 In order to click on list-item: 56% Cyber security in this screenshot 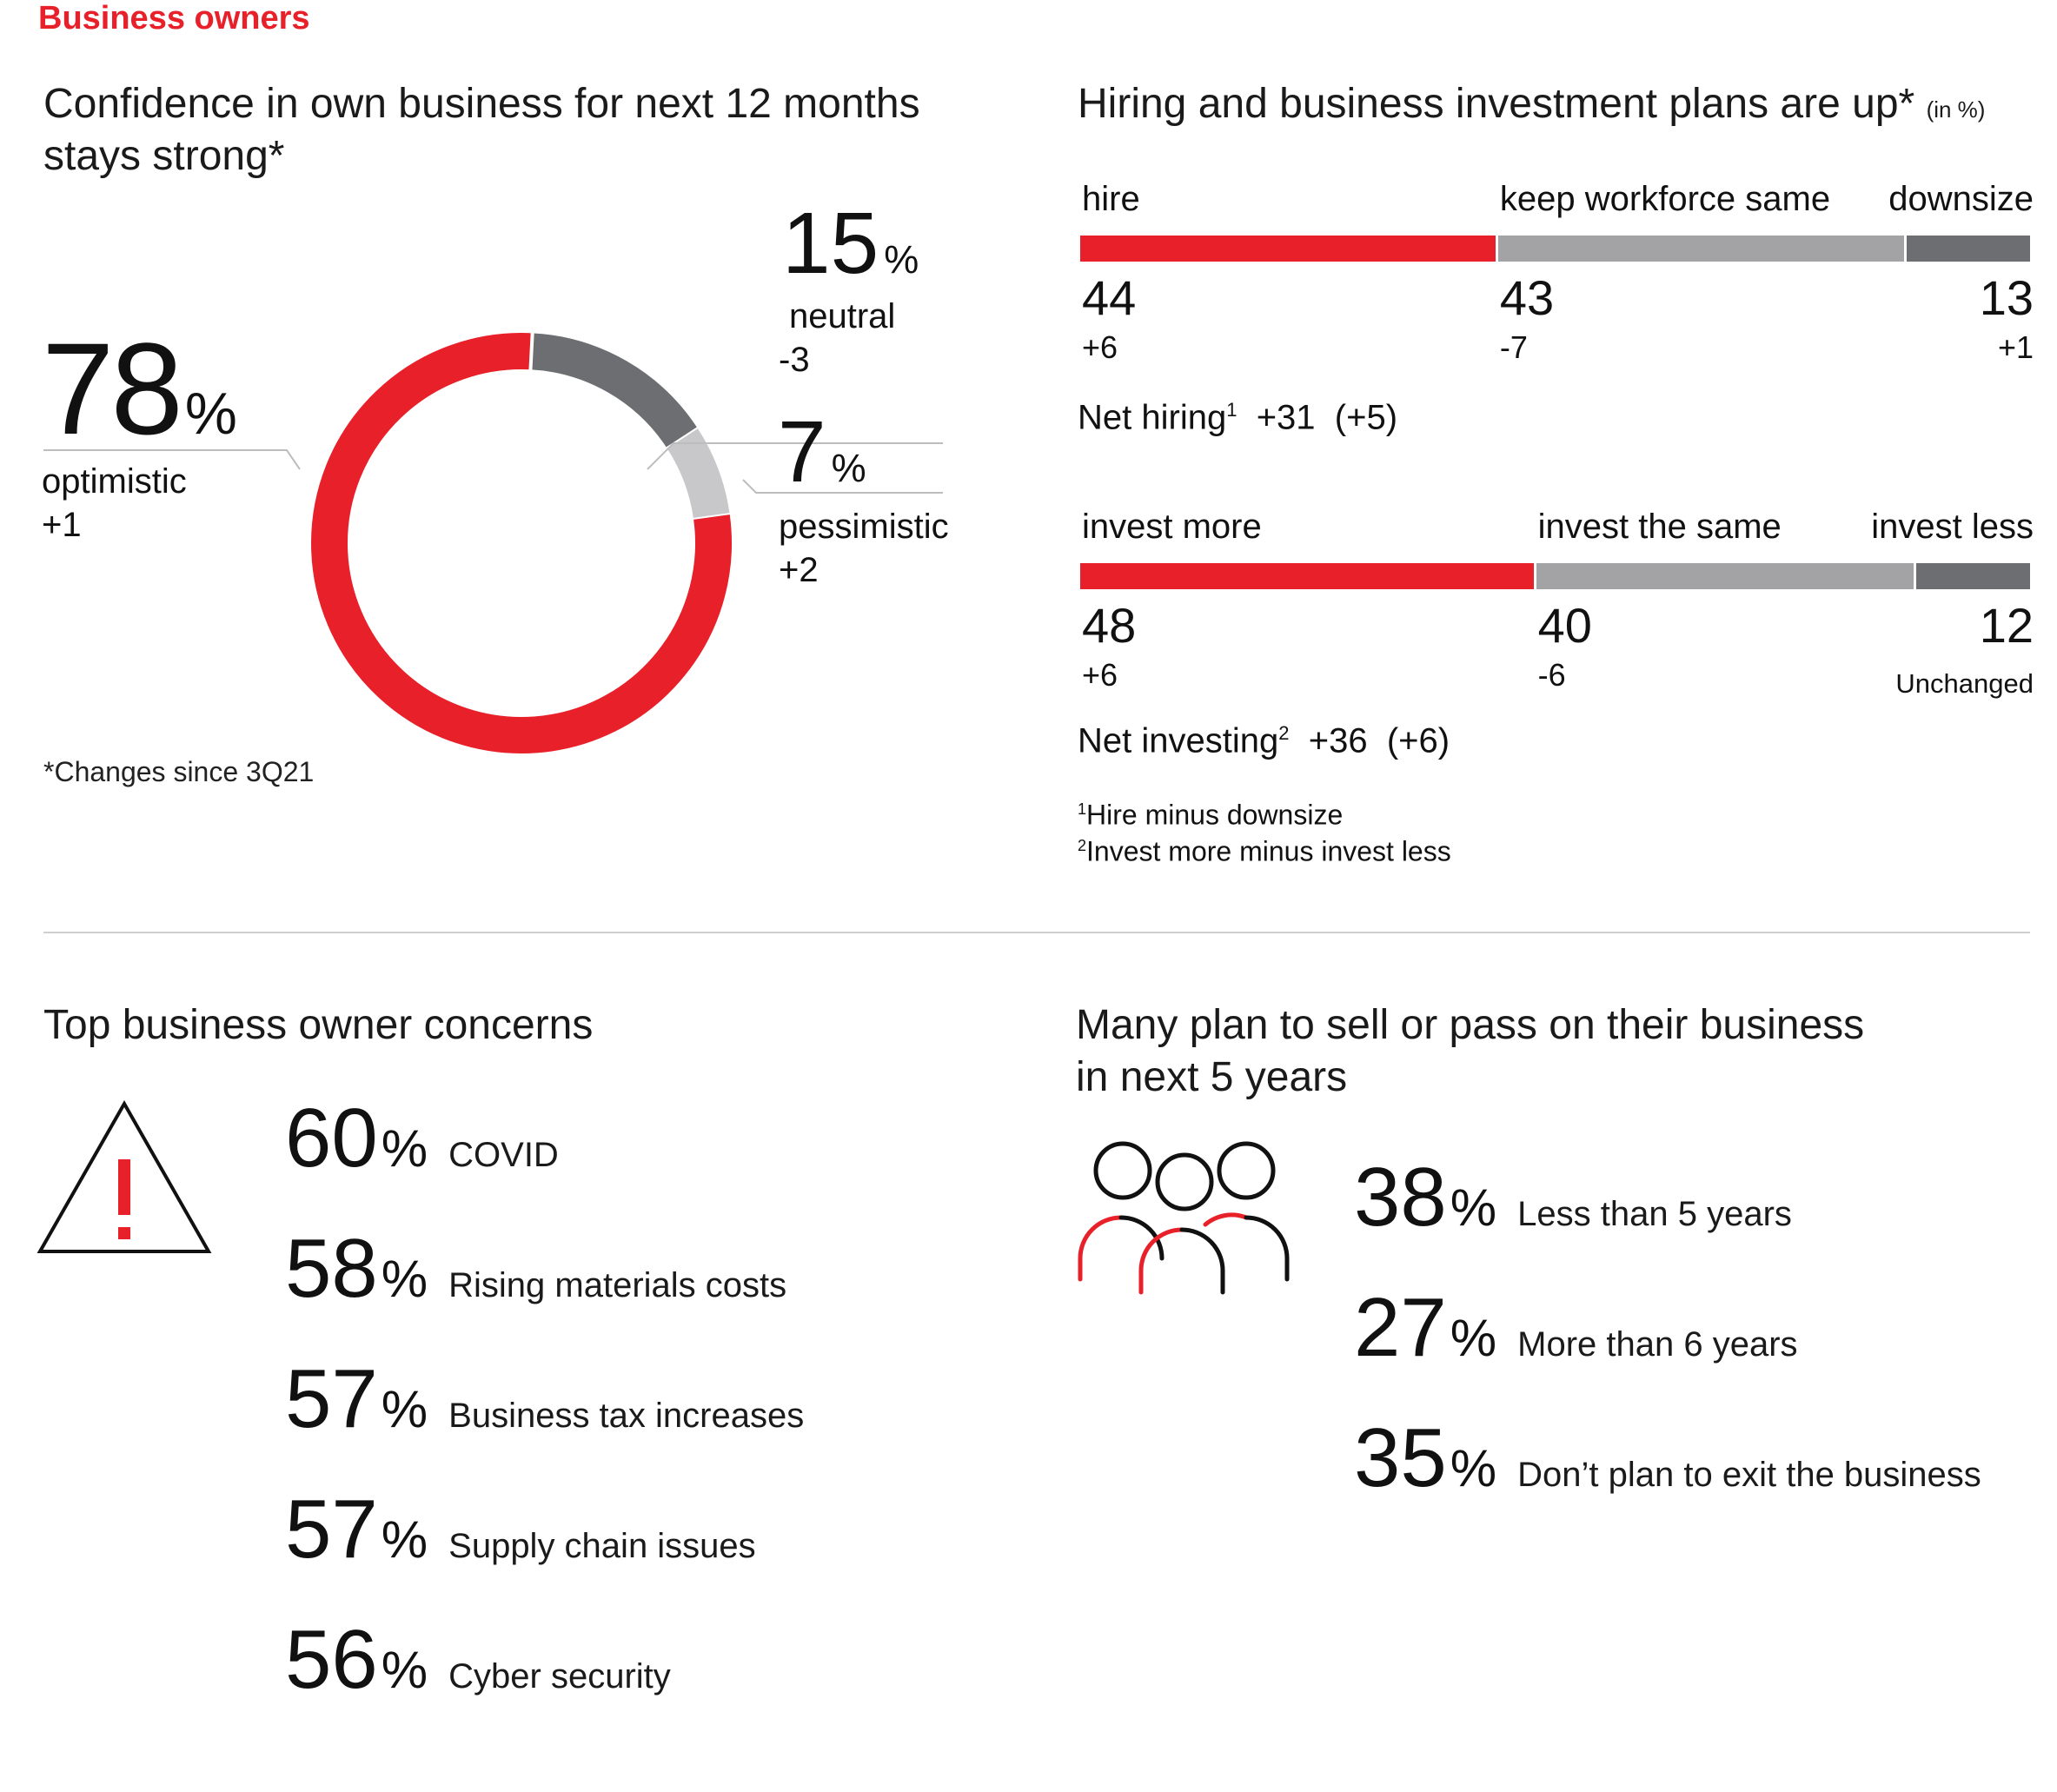, I will do `click(478, 1659)`.